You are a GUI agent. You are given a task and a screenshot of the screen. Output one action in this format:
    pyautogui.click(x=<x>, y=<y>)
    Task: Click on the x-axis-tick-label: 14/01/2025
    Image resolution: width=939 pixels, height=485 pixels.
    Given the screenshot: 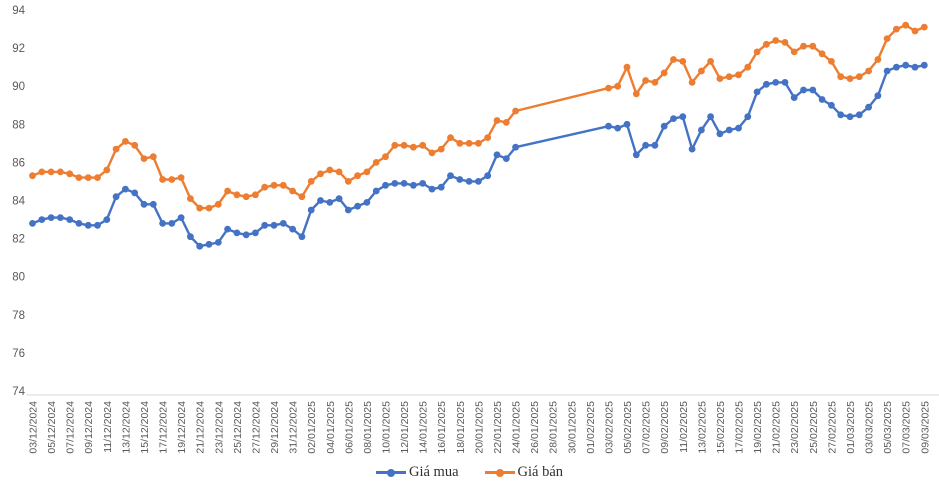 What is the action you would take?
    pyautogui.click(x=424, y=427)
    